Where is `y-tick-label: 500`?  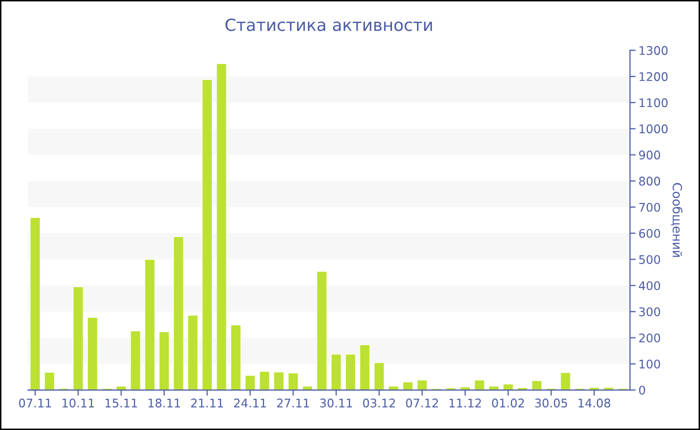
y-tick-label: 500 is located at coordinates (649, 259).